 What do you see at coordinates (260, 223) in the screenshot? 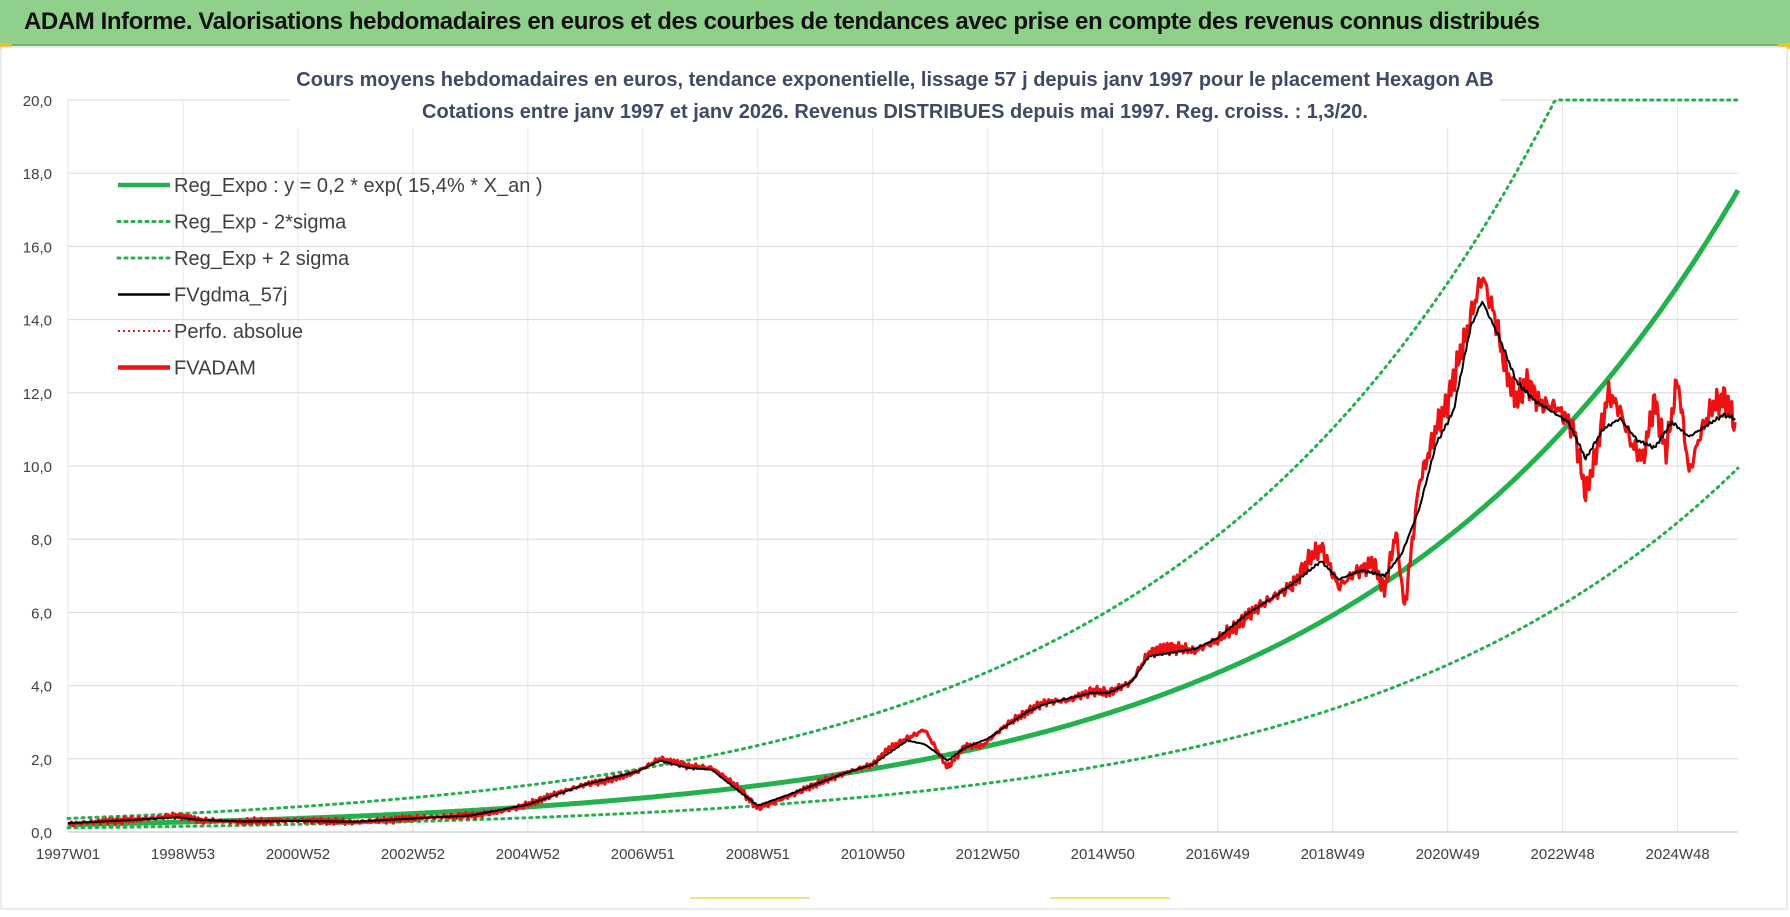
I see `legend-label: Reg_Exp - 2*sigma` at bounding box center [260, 223].